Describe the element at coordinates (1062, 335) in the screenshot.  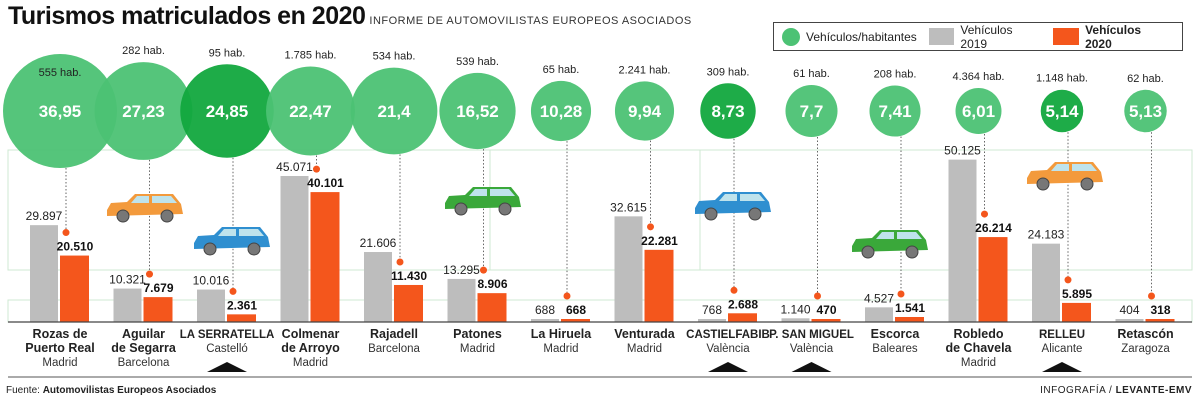
I see `municipality-name: RELLEU` at that location.